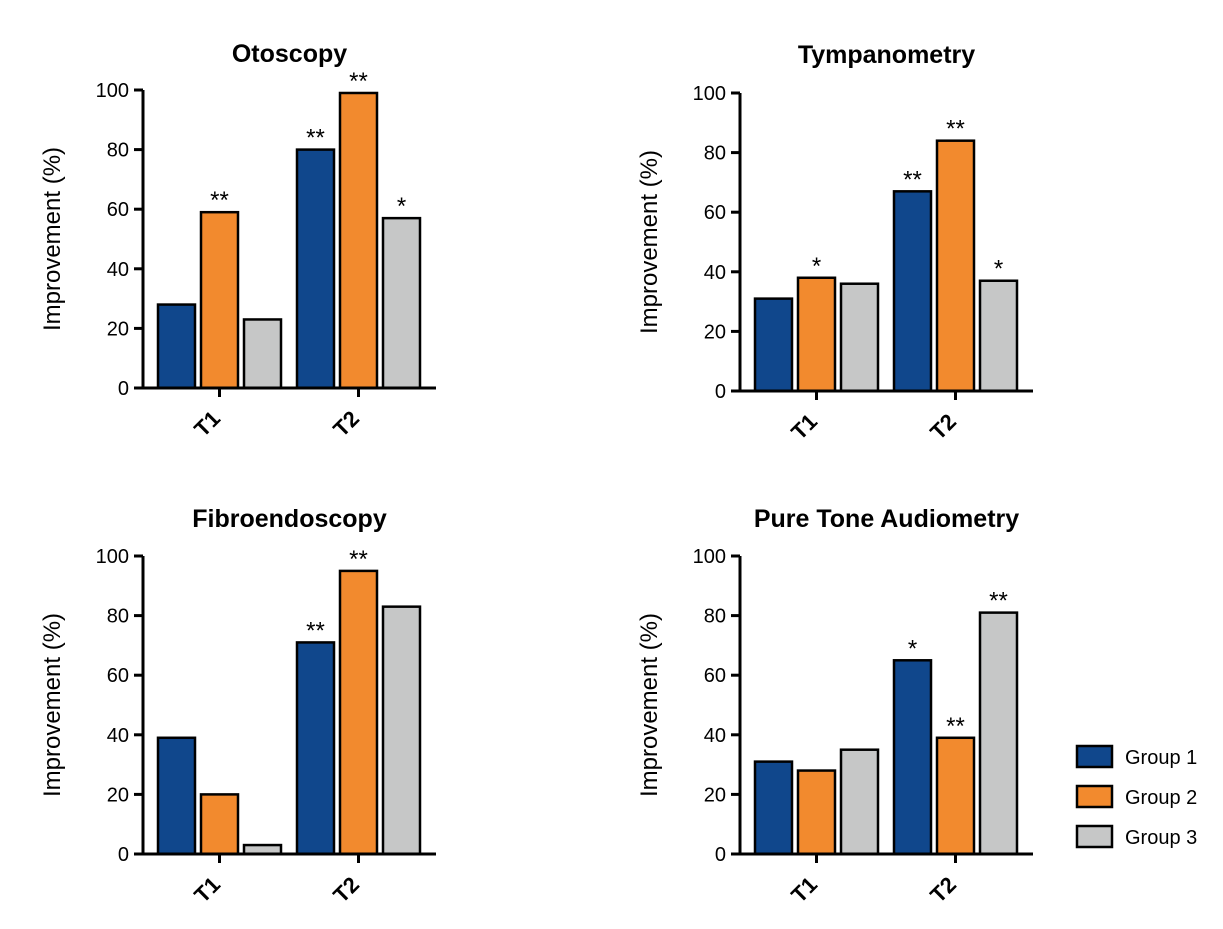 This screenshot has height=929, width=1223. Describe the element at coordinates (1161, 758) in the screenshot. I see `legend-label: Group 1` at that location.